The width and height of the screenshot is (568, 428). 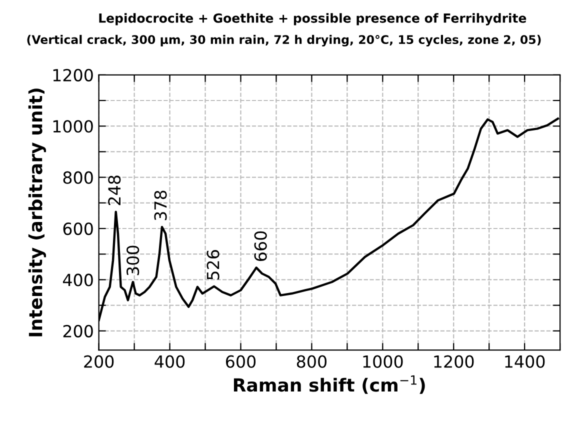 I want to click on chart-subtitle: (Vertical crack, 300 µm, 30 min rain, 72 h drying, 20°C, 15 cycles, zone 2, 05), so click(x=284, y=40).